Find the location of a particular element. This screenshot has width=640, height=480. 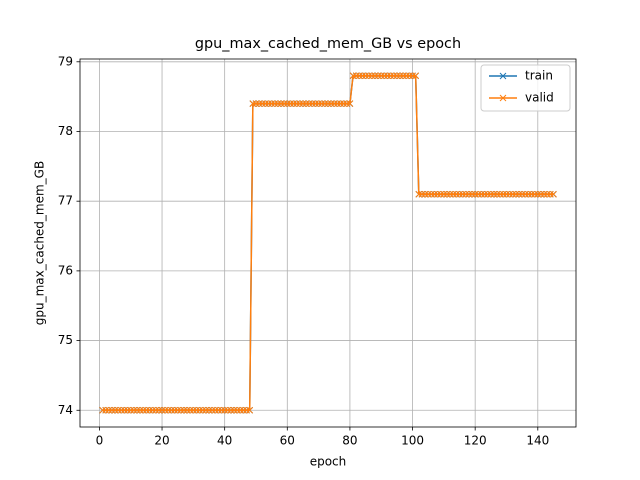

x-tick-label: 60 is located at coordinates (287, 441).